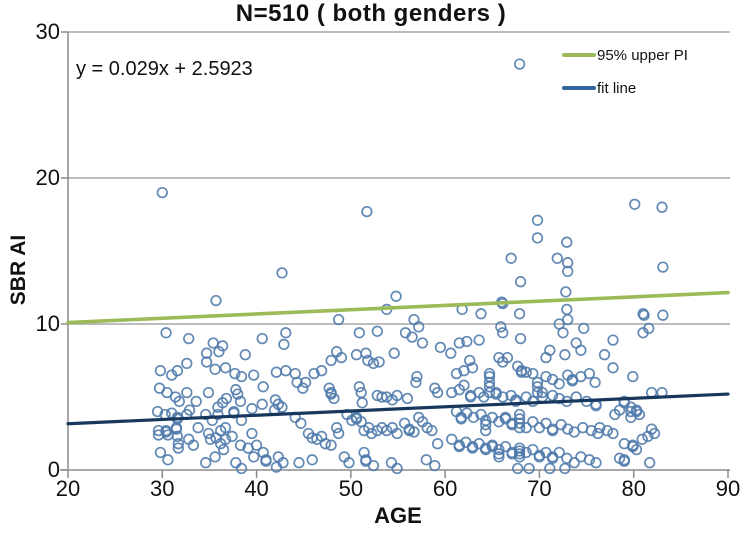 The width and height of the screenshot is (742, 536). Describe the element at coordinates (371, 13) in the screenshot. I see `chart-title: N=510 ( both genders )` at that location.